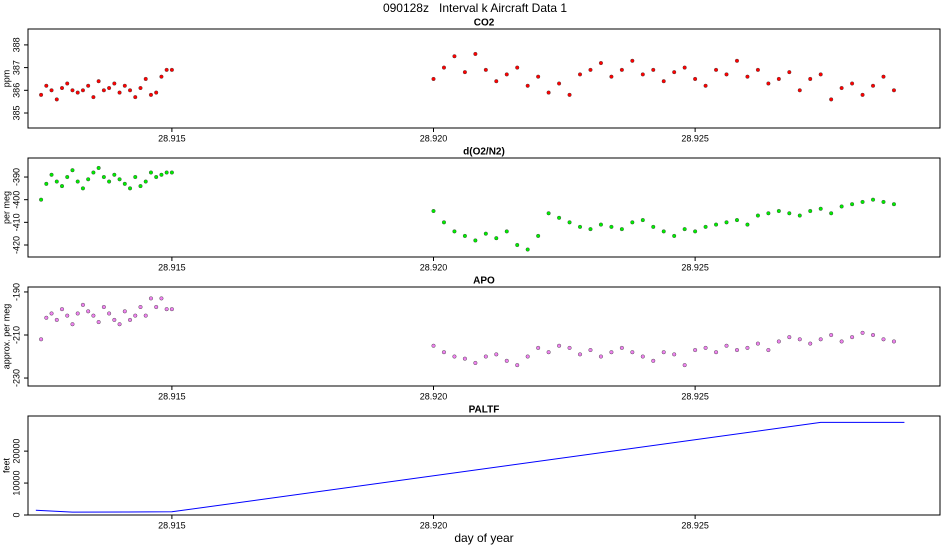 Image resolution: width=950 pixels, height=550 pixels. What do you see at coordinates (16, 200) in the screenshot?
I see `y-tick-label: -400` at bounding box center [16, 200].